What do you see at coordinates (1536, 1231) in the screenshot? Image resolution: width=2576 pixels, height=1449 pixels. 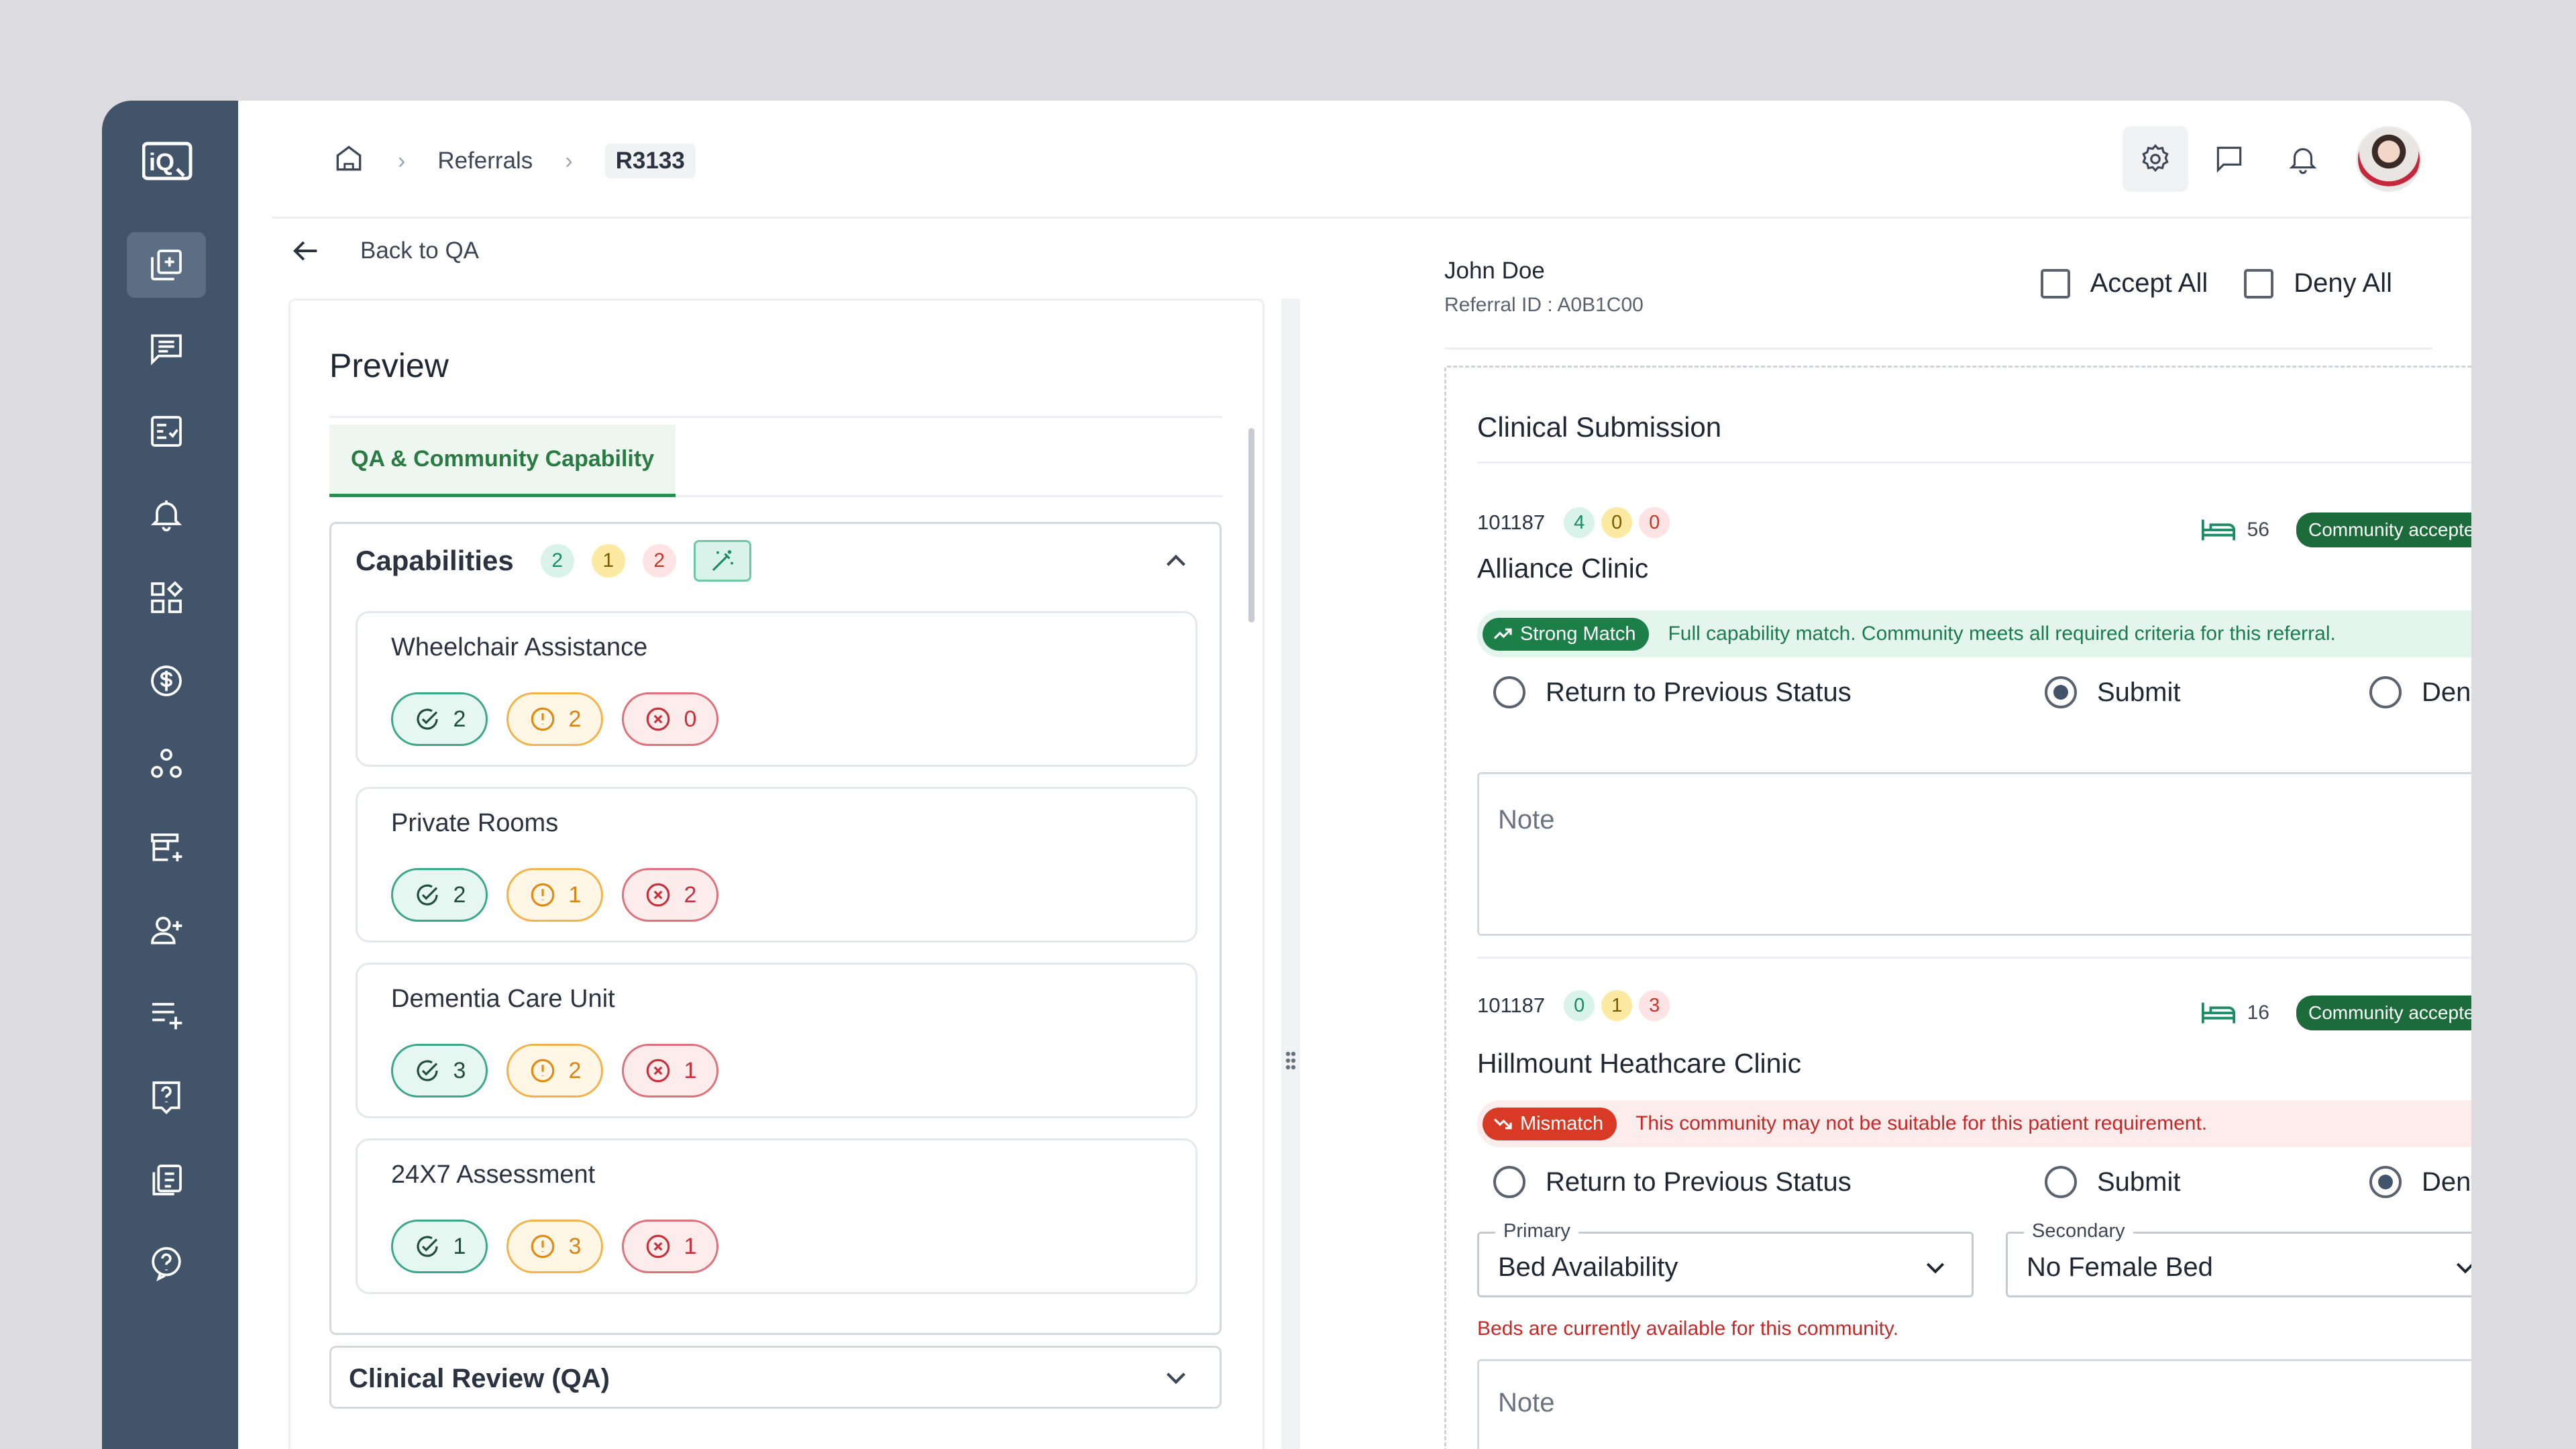 I see `primary-label: Primary` at bounding box center [1536, 1231].